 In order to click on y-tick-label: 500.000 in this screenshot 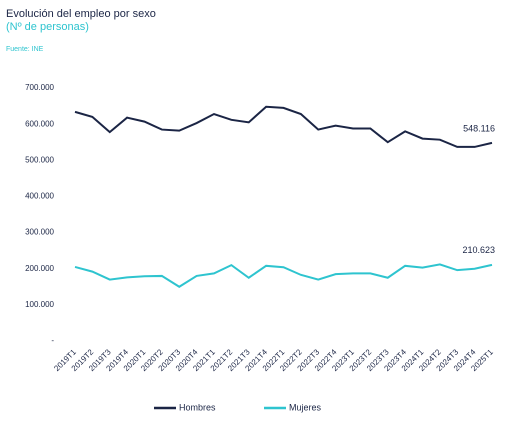, I will do `click(39, 159)`.